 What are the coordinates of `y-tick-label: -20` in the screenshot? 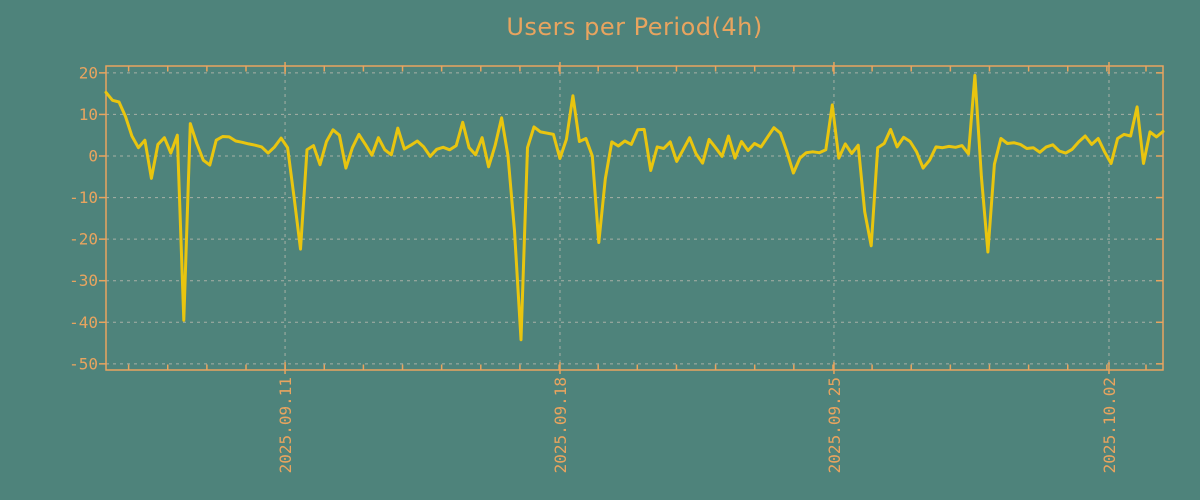 It's located at (83, 239).